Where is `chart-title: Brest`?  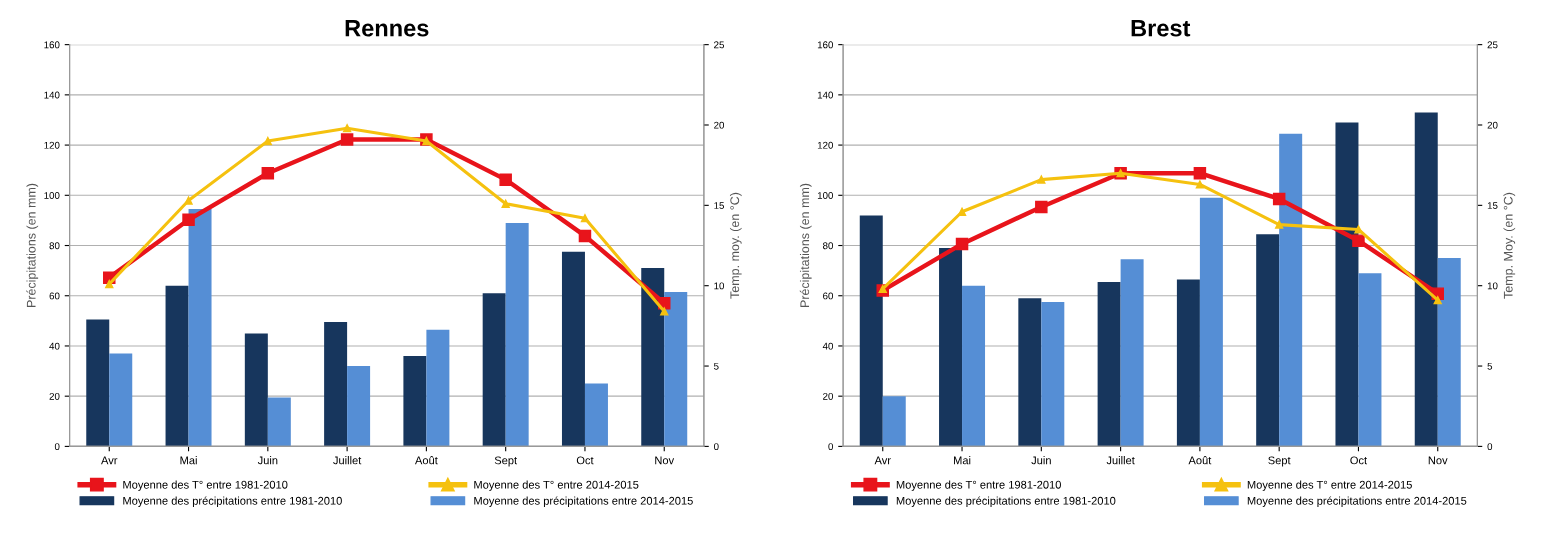 chart-title: Brest is located at coordinates (1161, 28).